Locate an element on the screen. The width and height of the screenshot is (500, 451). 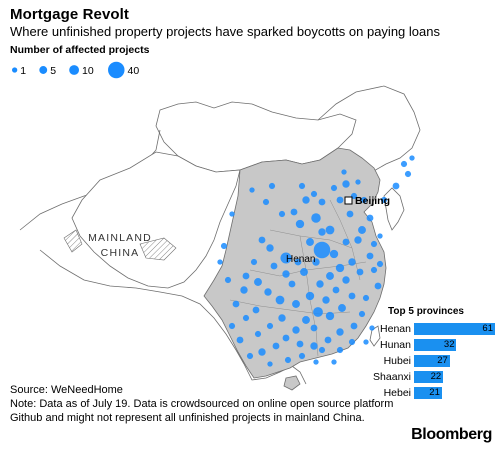
bar-fill: 22 is located at coordinates (429, 376).